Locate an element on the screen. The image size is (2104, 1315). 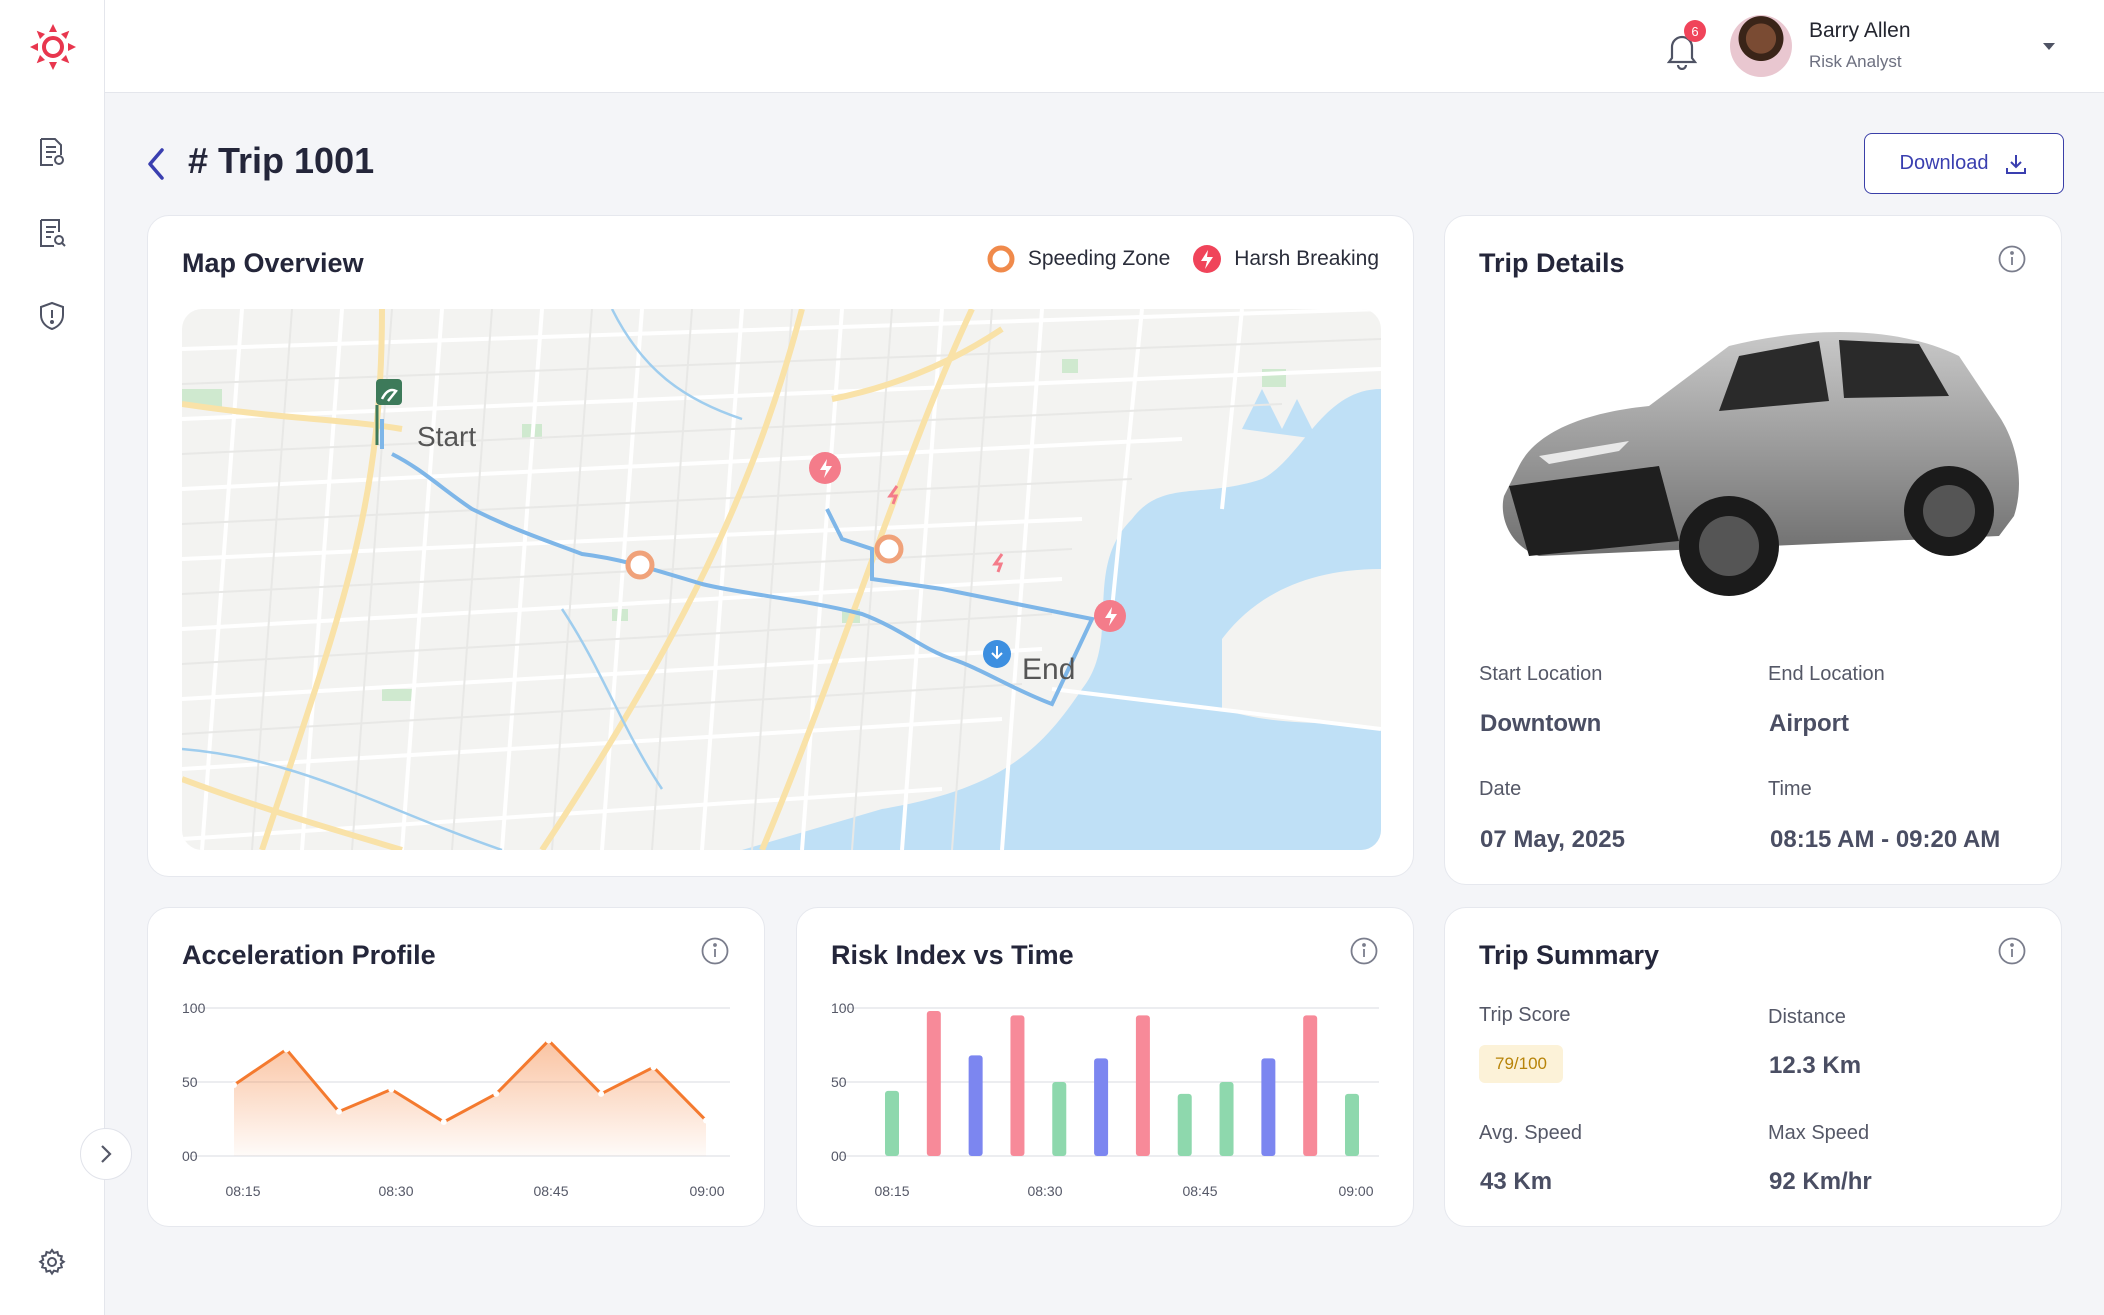
search-report-icon is located at coordinates (52, 233).